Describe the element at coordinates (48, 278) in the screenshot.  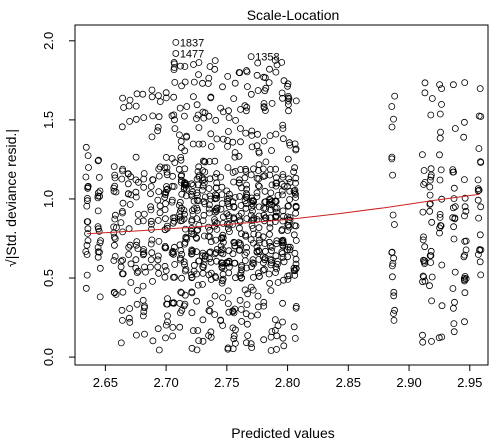
I see `y-tick-label: 0.5` at that location.